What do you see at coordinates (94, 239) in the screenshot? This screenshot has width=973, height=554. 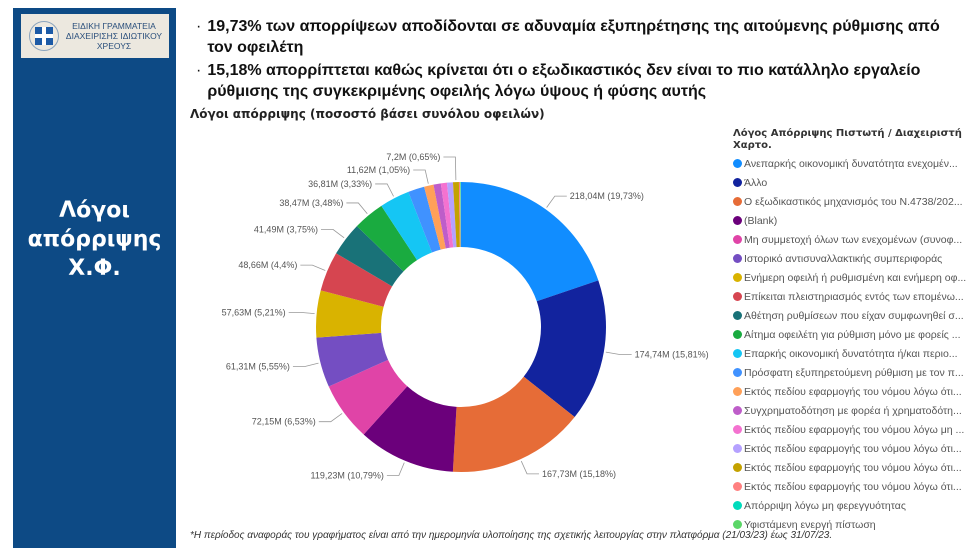 I see `title-line: απόρριψης` at bounding box center [94, 239].